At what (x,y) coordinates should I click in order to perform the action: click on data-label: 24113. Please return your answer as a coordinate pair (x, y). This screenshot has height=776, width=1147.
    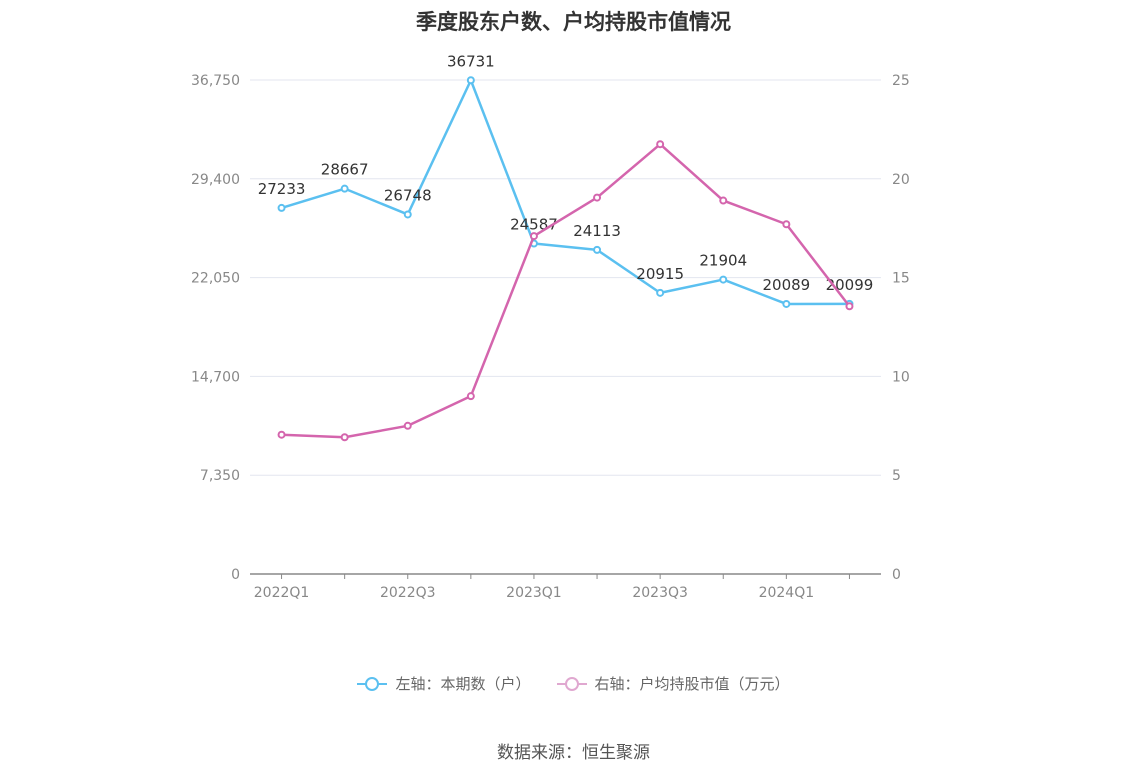
    Looking at the image, I should click on (597, 231).